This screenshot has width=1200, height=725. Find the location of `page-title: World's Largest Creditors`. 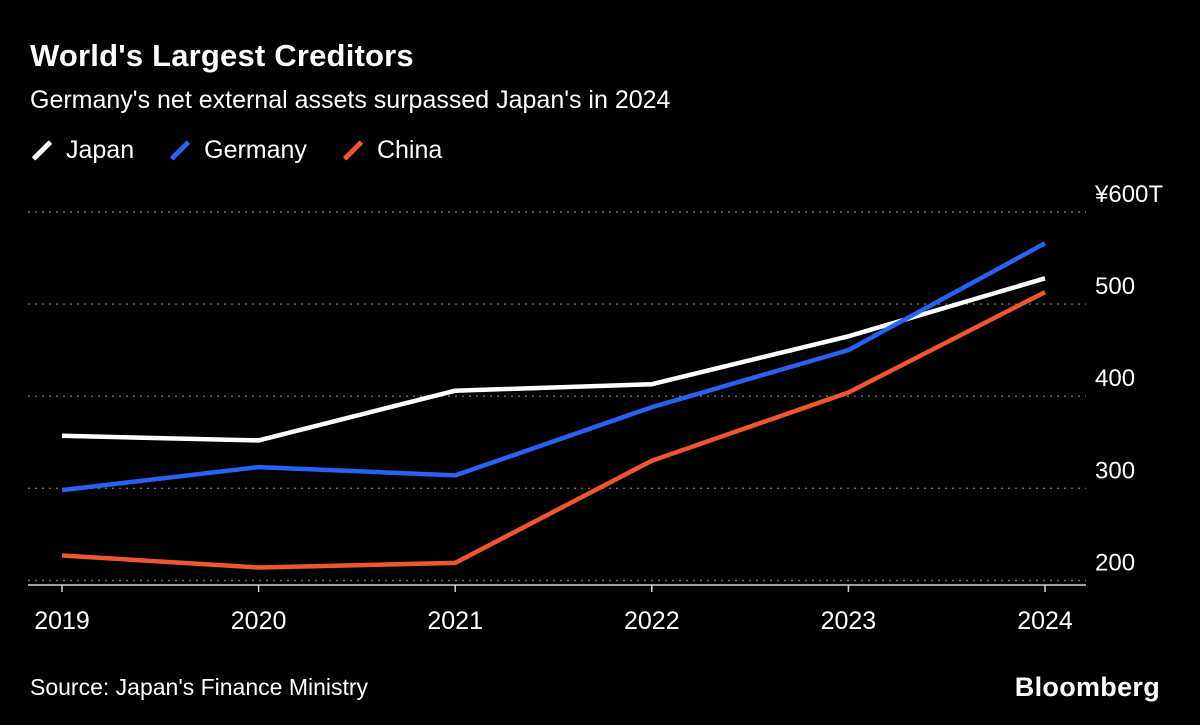

page-title: World's Largest Creditors is located at coordinates (222, 55).